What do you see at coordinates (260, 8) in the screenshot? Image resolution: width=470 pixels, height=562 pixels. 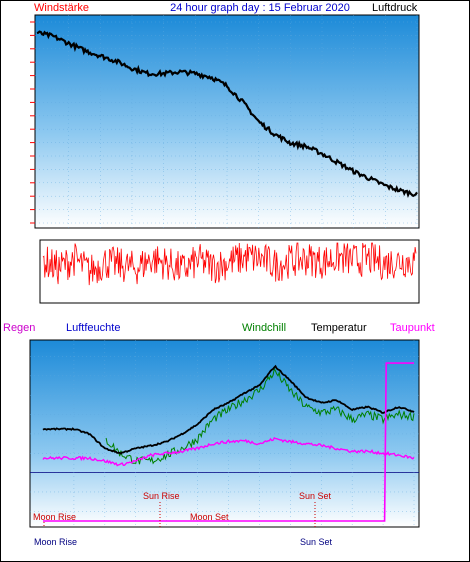 I see `header-title: 24 hour graph day : 15 Februar 2020` at bounding box center [260, 8].